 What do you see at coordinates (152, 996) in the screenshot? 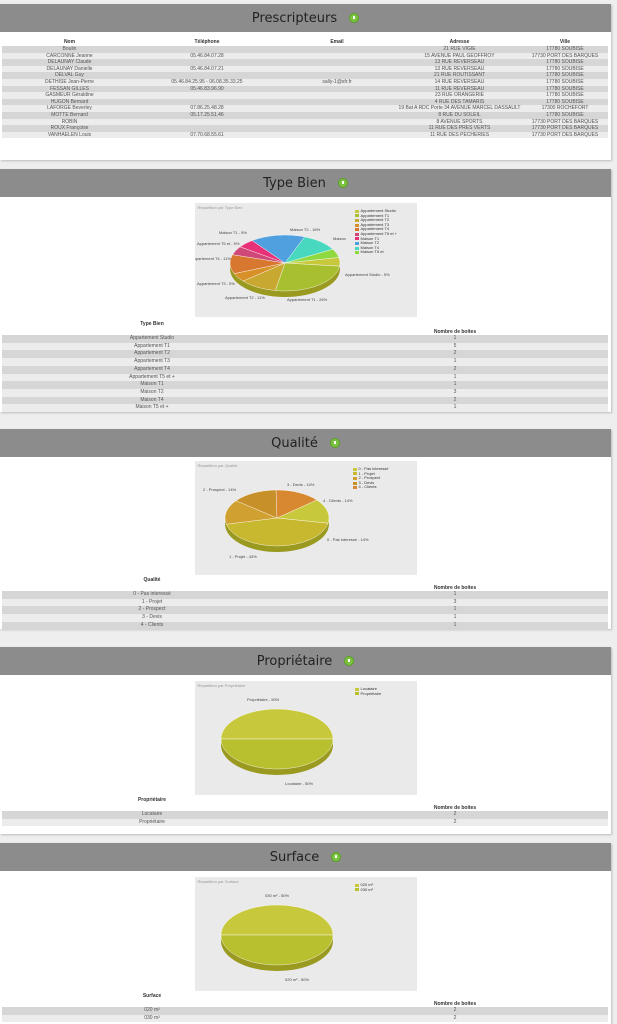
I see `column-header: Surface` at bounding box center [152, 996].